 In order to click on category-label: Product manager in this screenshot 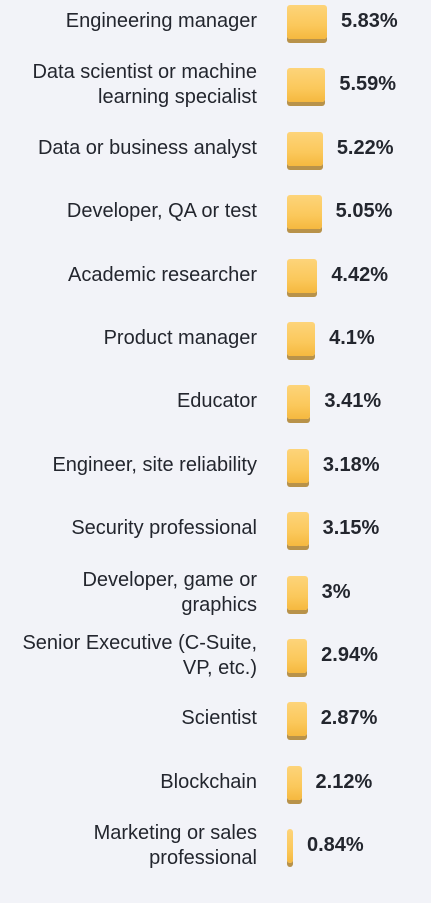, I will do `click(180, 338)`.